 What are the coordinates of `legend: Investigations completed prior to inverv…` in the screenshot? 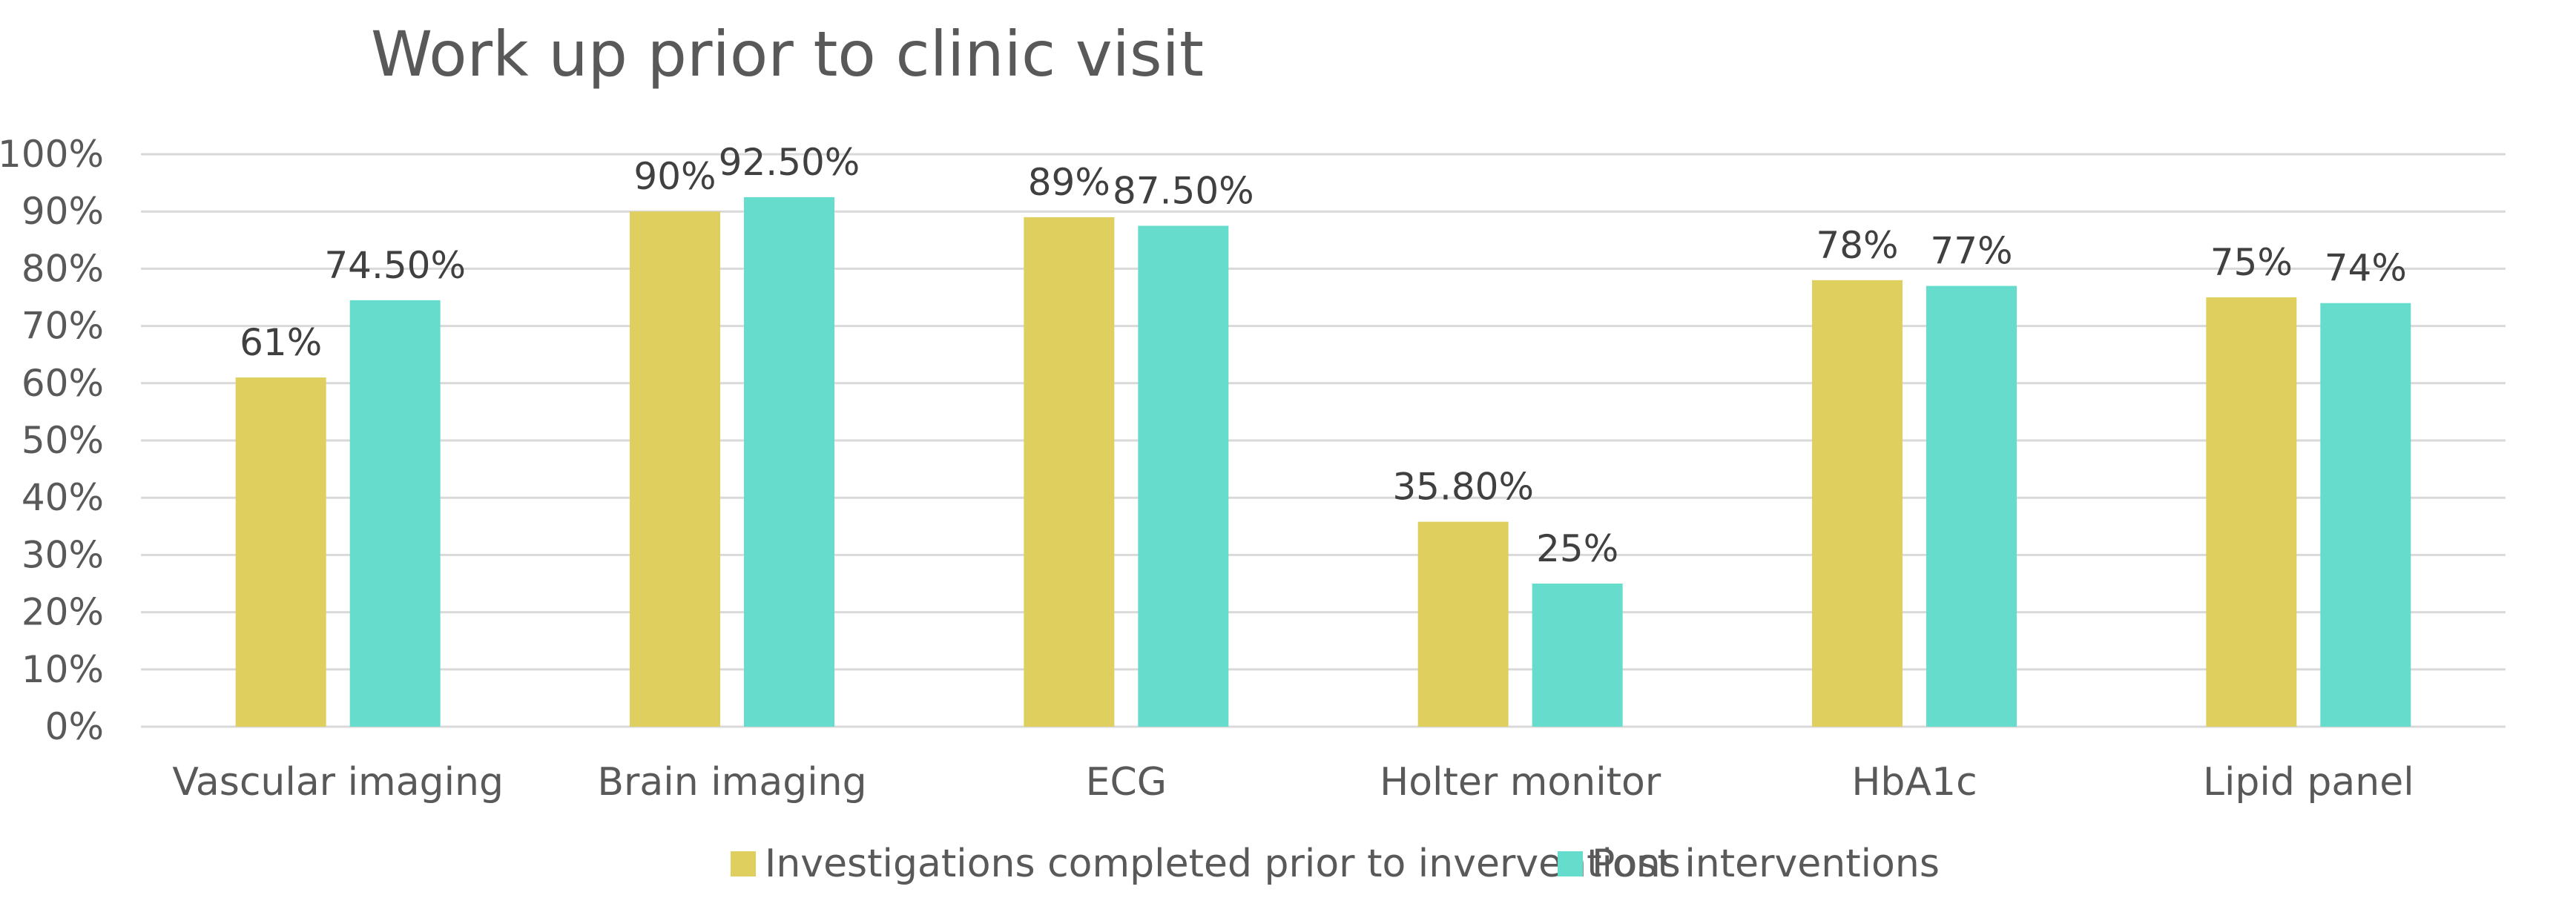 It's located at (1335, 864).